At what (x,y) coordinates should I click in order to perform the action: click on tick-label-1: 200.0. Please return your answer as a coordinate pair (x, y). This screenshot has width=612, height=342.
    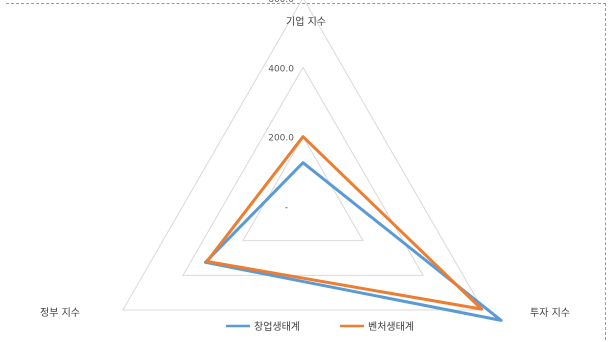
    Looking at the image, I should click on (281, 139).